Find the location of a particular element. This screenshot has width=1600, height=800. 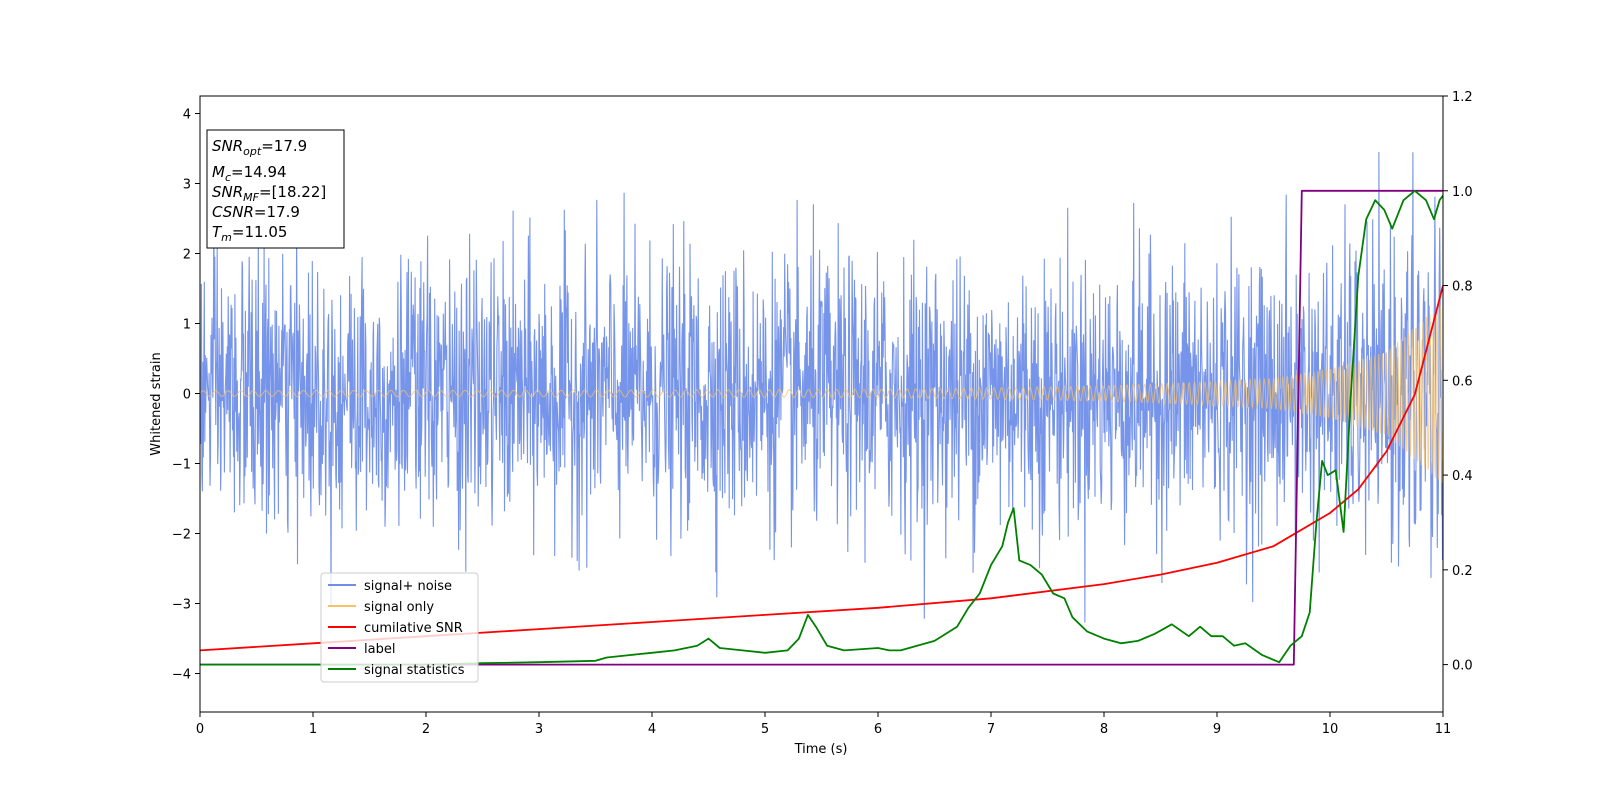

y-tick-label: −1 is located at coordinates (181, 465).